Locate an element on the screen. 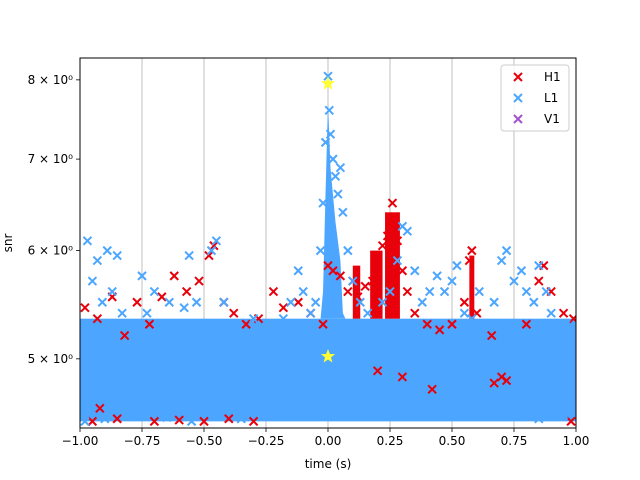  legend-marker-v1 is located at coordinates (518, 119).